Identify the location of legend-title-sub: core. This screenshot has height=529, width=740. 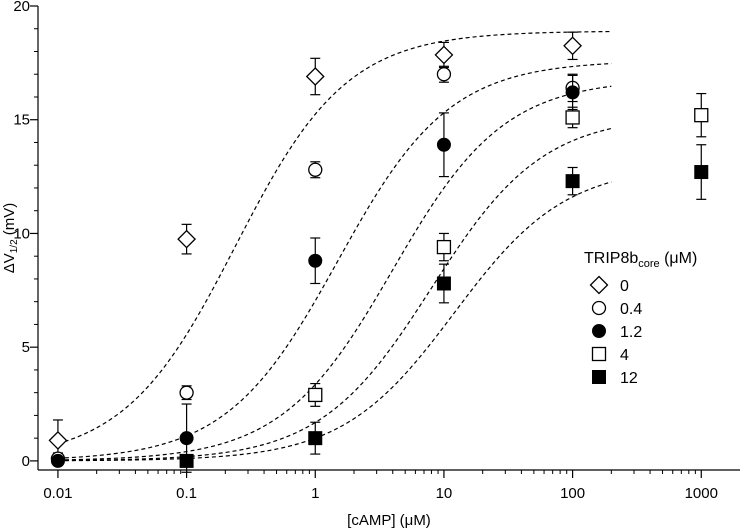
(648, 264).